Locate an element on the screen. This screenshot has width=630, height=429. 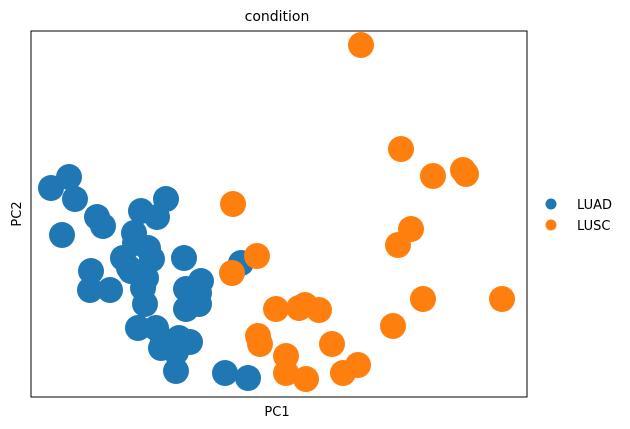
chart-title: condition is located at coordinates (277, 17).